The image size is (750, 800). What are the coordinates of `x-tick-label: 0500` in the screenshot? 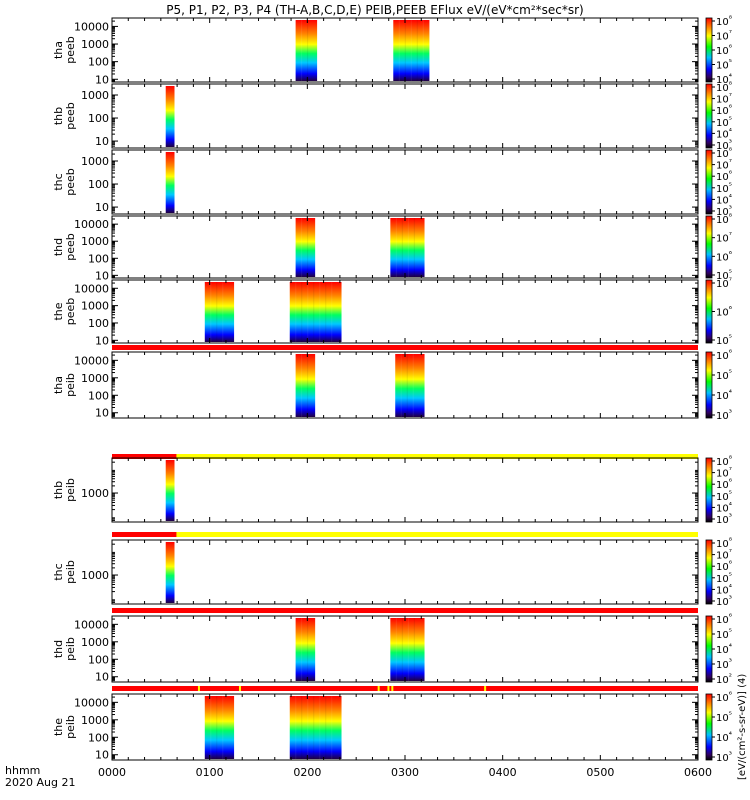 It's located at (600, 772).